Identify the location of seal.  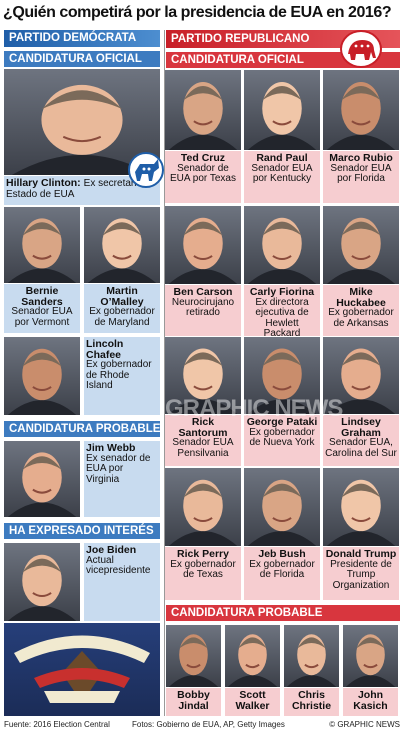
(82, 669).